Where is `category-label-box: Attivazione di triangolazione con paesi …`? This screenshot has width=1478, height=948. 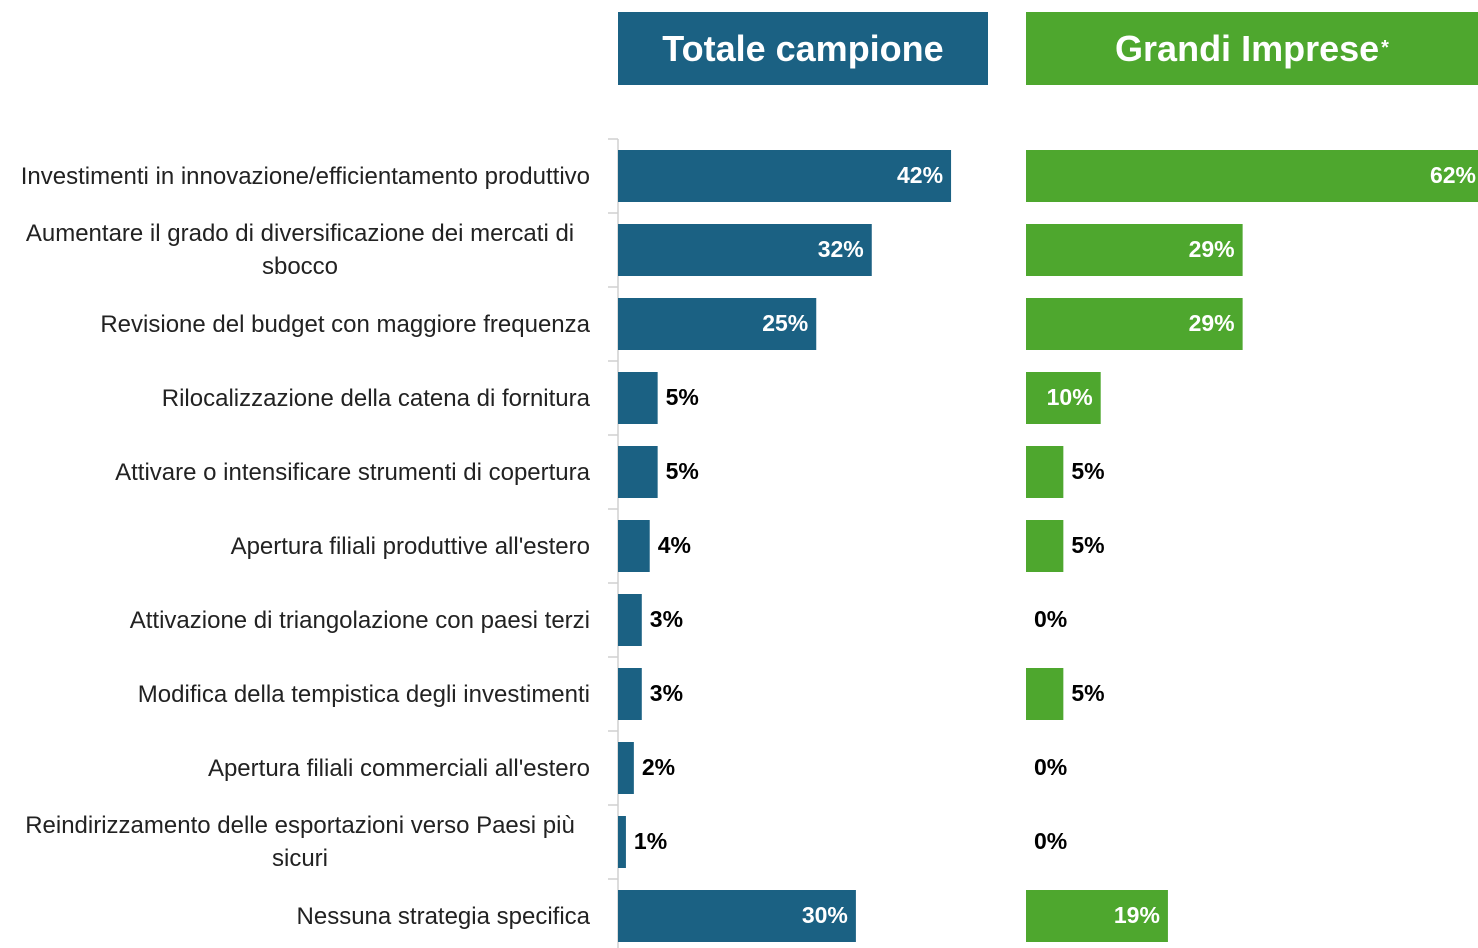 category-label-box: Attivazione di triangolazione con paesi … is located at coordinates (300, 620).